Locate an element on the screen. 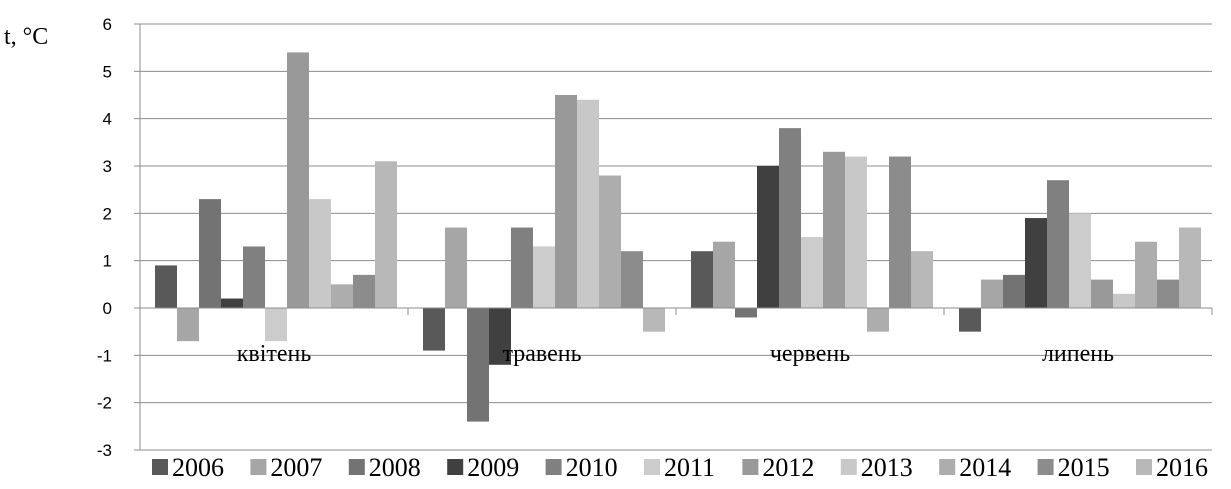 Image resolution: width=1231 pixels, height=489 pixels. legend-label: 2008 is located at coordinates (395, 467).